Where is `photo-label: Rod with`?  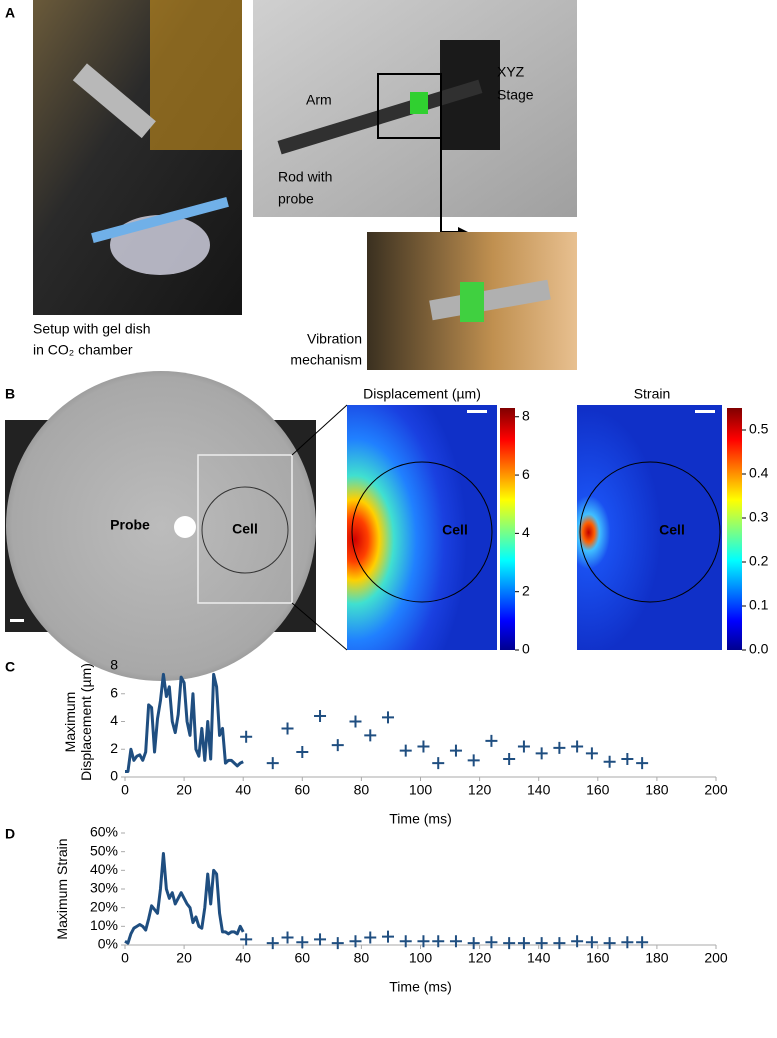 photo-label: Rod with is located at coordinates (305, 177).